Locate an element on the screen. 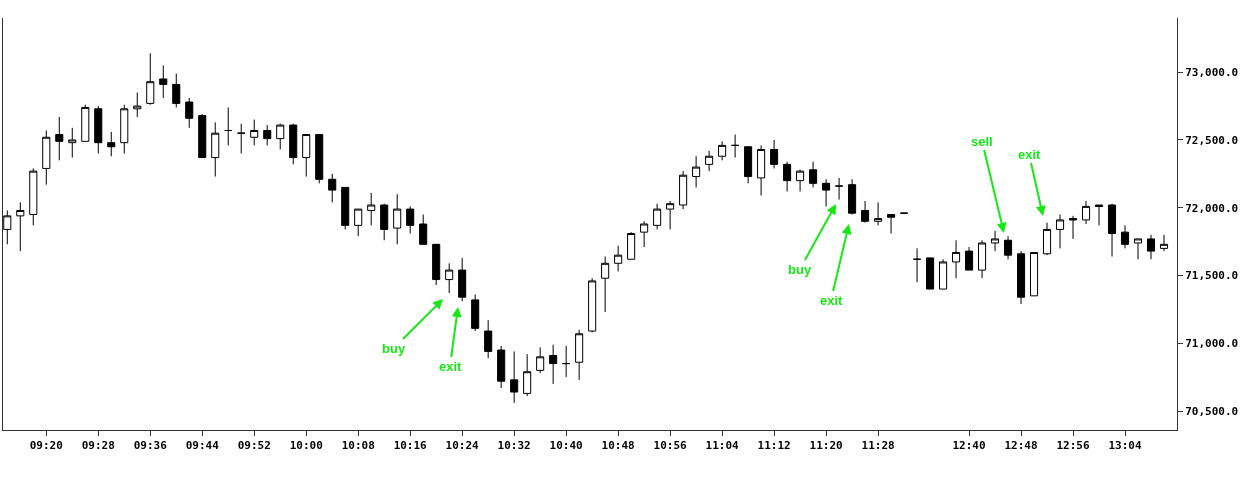 The width and height of the screenshot is (1257, 498). x-tick-label: 11:04 is located at coordinates (722, 446).